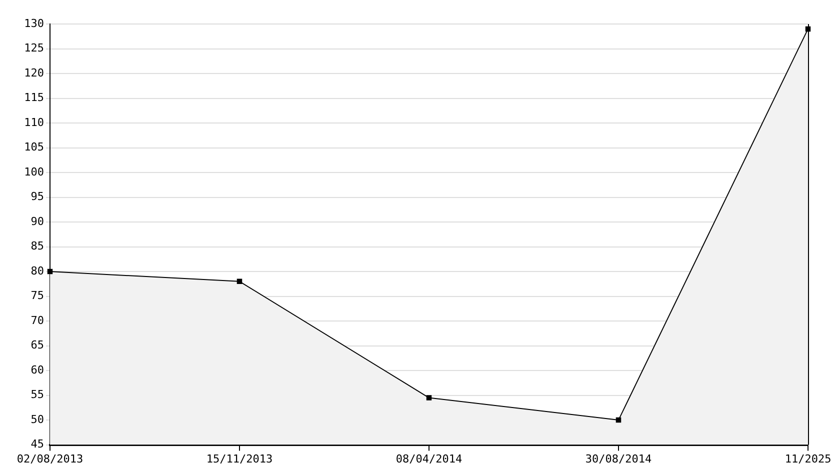 The image size is (834, 468). I want to click on y-tick-label: 75, so click(37, 295).